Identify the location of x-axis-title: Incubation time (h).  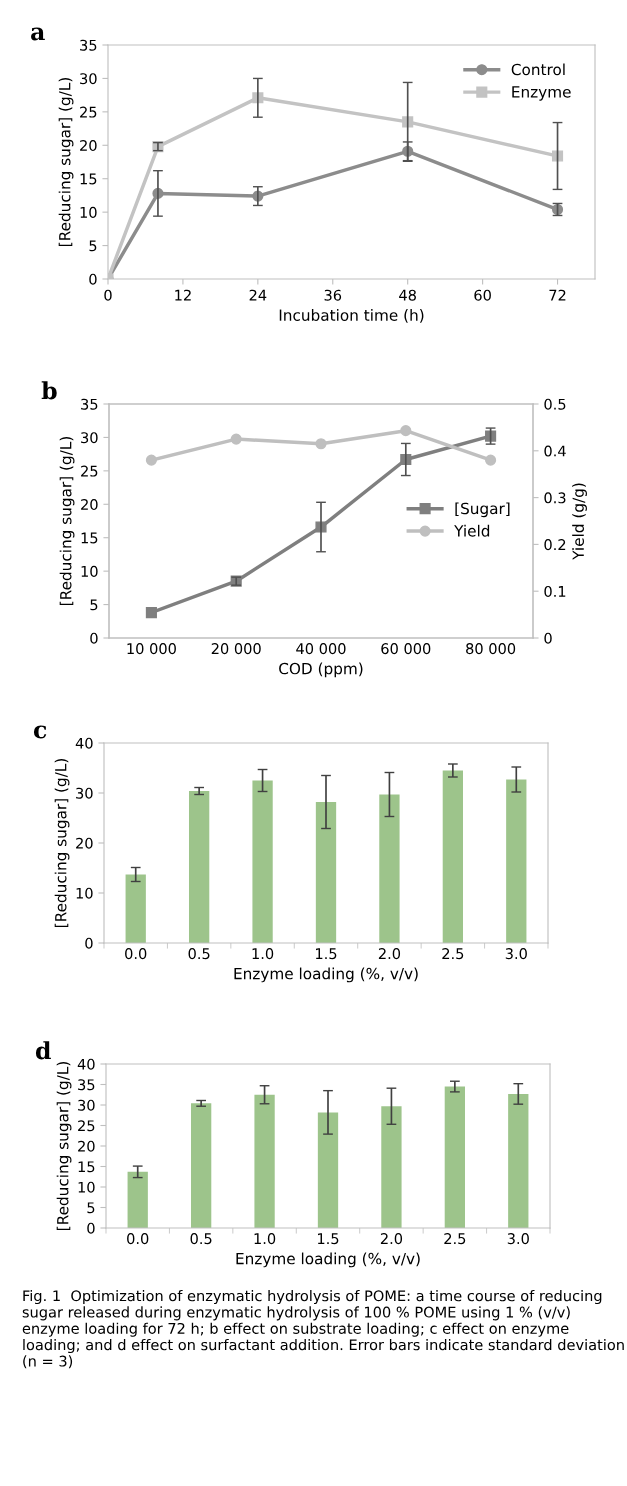
(351, 316).